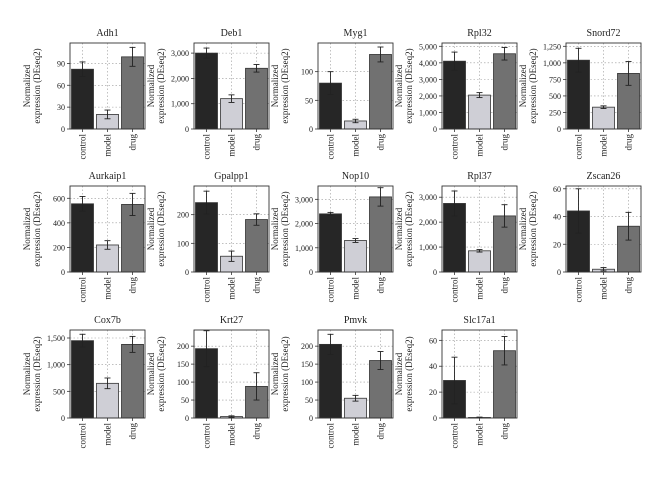  What do you see at coordinates (356, 33) in the screenshot?
I see `panel-title: Myg1` at bounding box center [356, 33].